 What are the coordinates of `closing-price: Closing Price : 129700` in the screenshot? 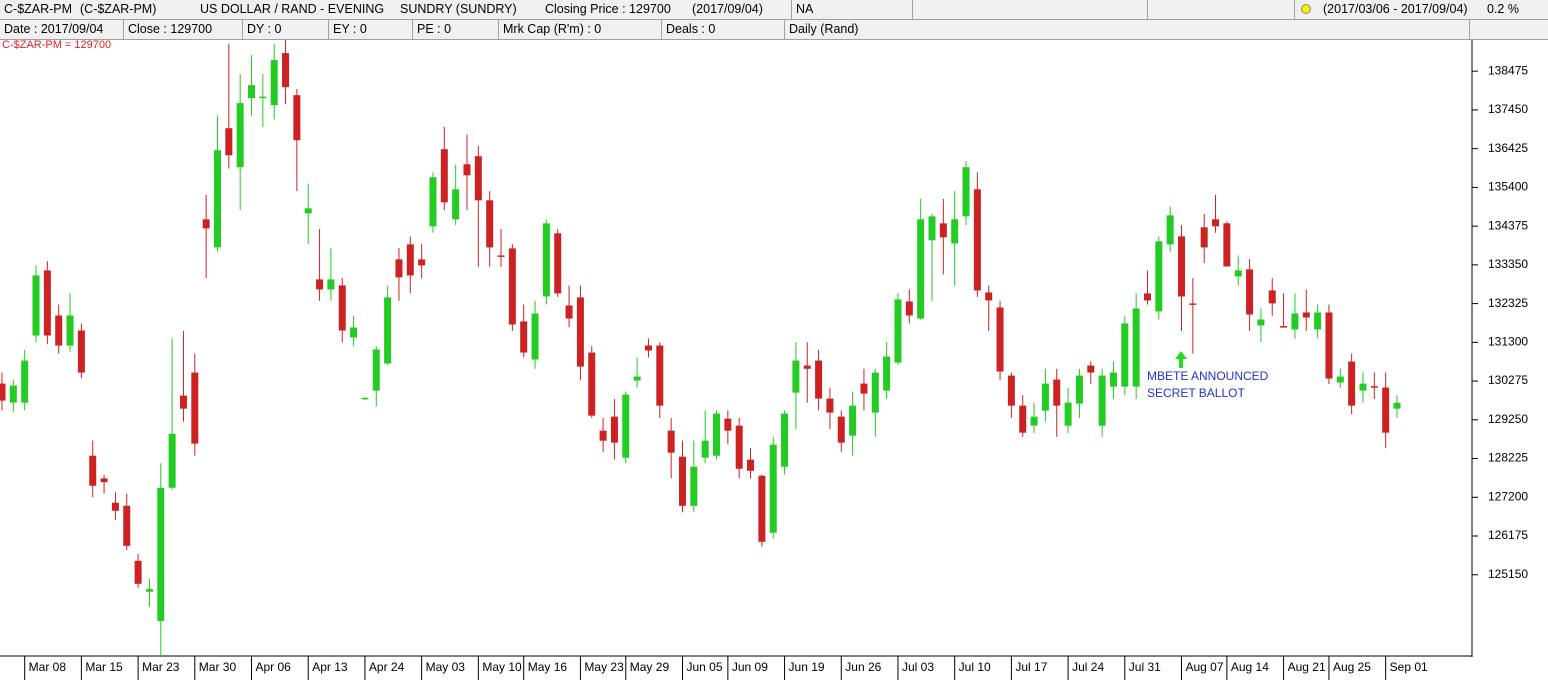 It's located at (608, 9).